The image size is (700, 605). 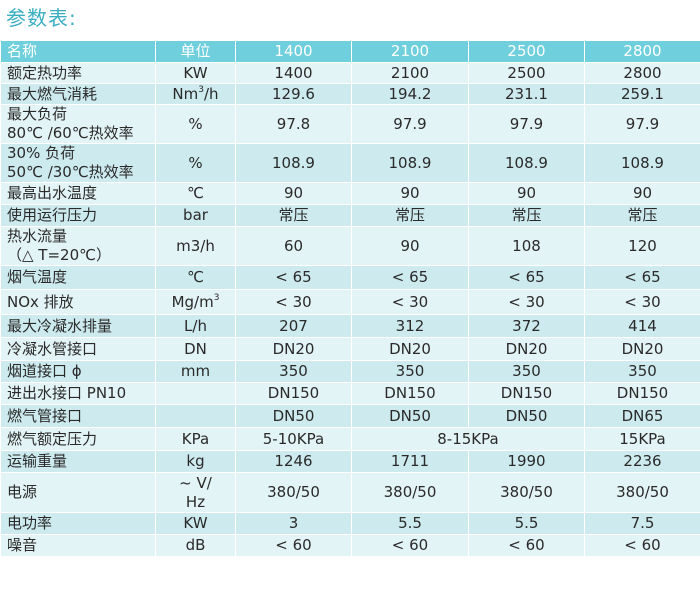 What do you see at coordinates (195, 94) in the screenshot?
I see `param-unit: Nm3/h` at bounding box center [195, 94].